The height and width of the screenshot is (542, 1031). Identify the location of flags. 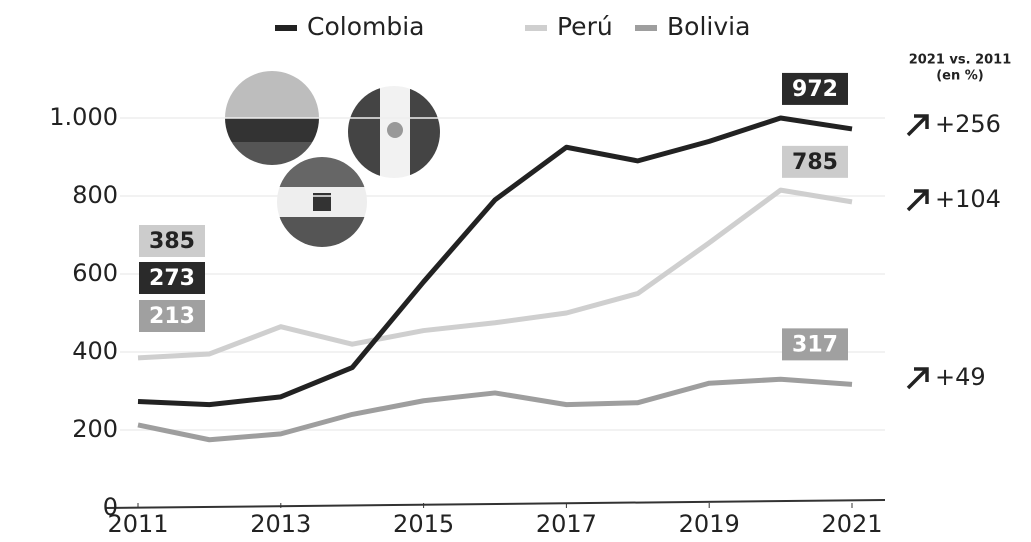
(332, 159).